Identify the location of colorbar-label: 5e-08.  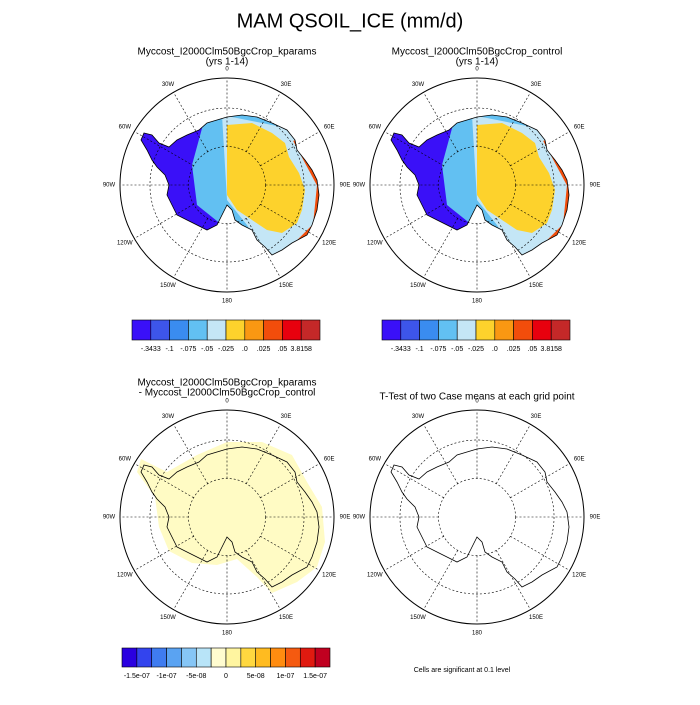
(256, 676).